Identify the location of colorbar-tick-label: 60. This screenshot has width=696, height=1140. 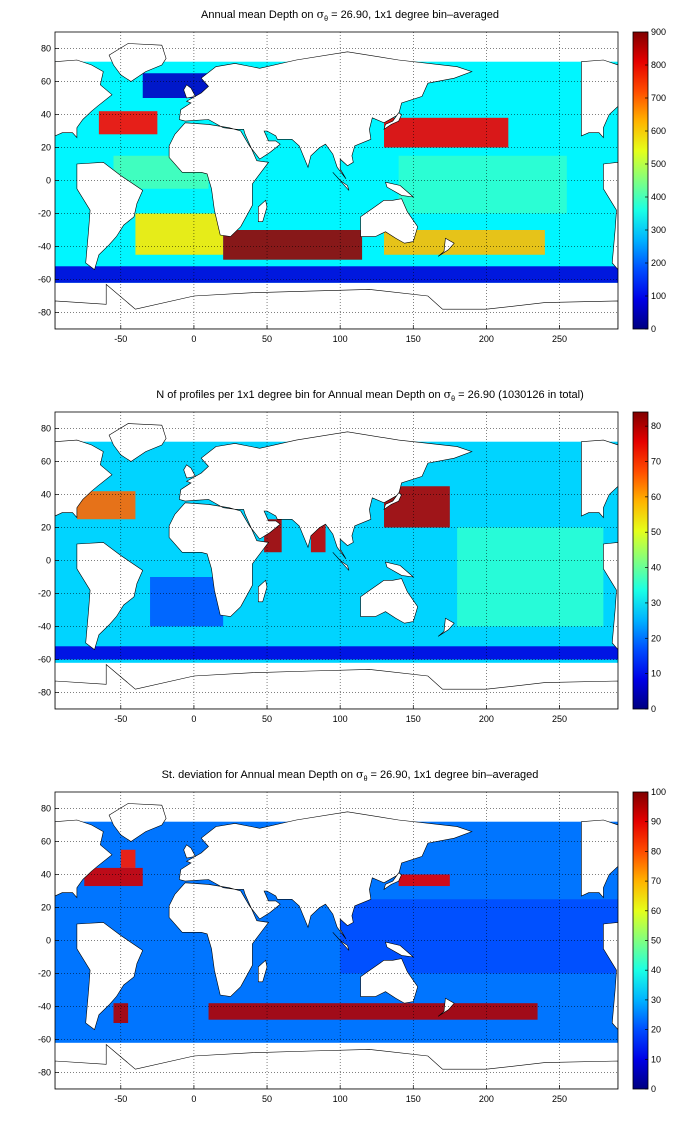
(656, 497).